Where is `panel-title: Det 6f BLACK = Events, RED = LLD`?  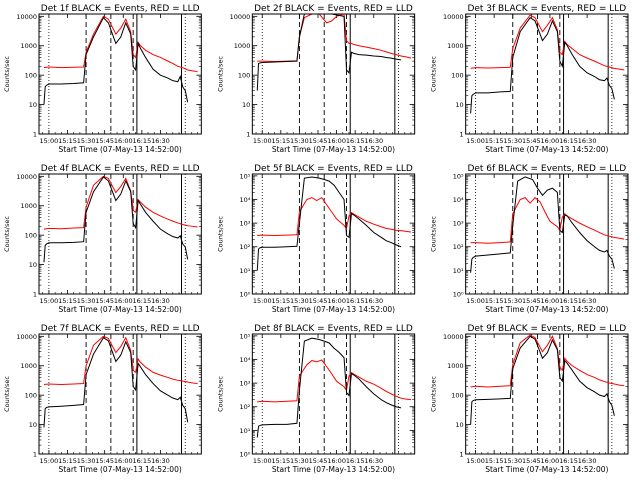
panel-title: Det 6f BLACK = Events, RED = LLD is located at coordinates (546, 169).